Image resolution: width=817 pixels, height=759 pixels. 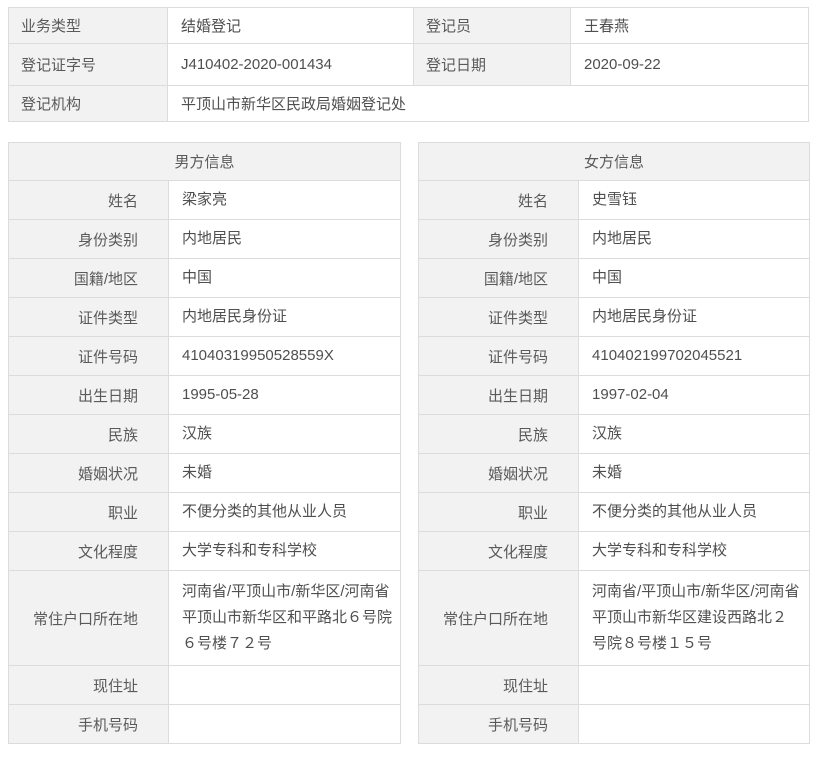 I want to click on female-info-title: 女方信息, so click(x=614, y=161).